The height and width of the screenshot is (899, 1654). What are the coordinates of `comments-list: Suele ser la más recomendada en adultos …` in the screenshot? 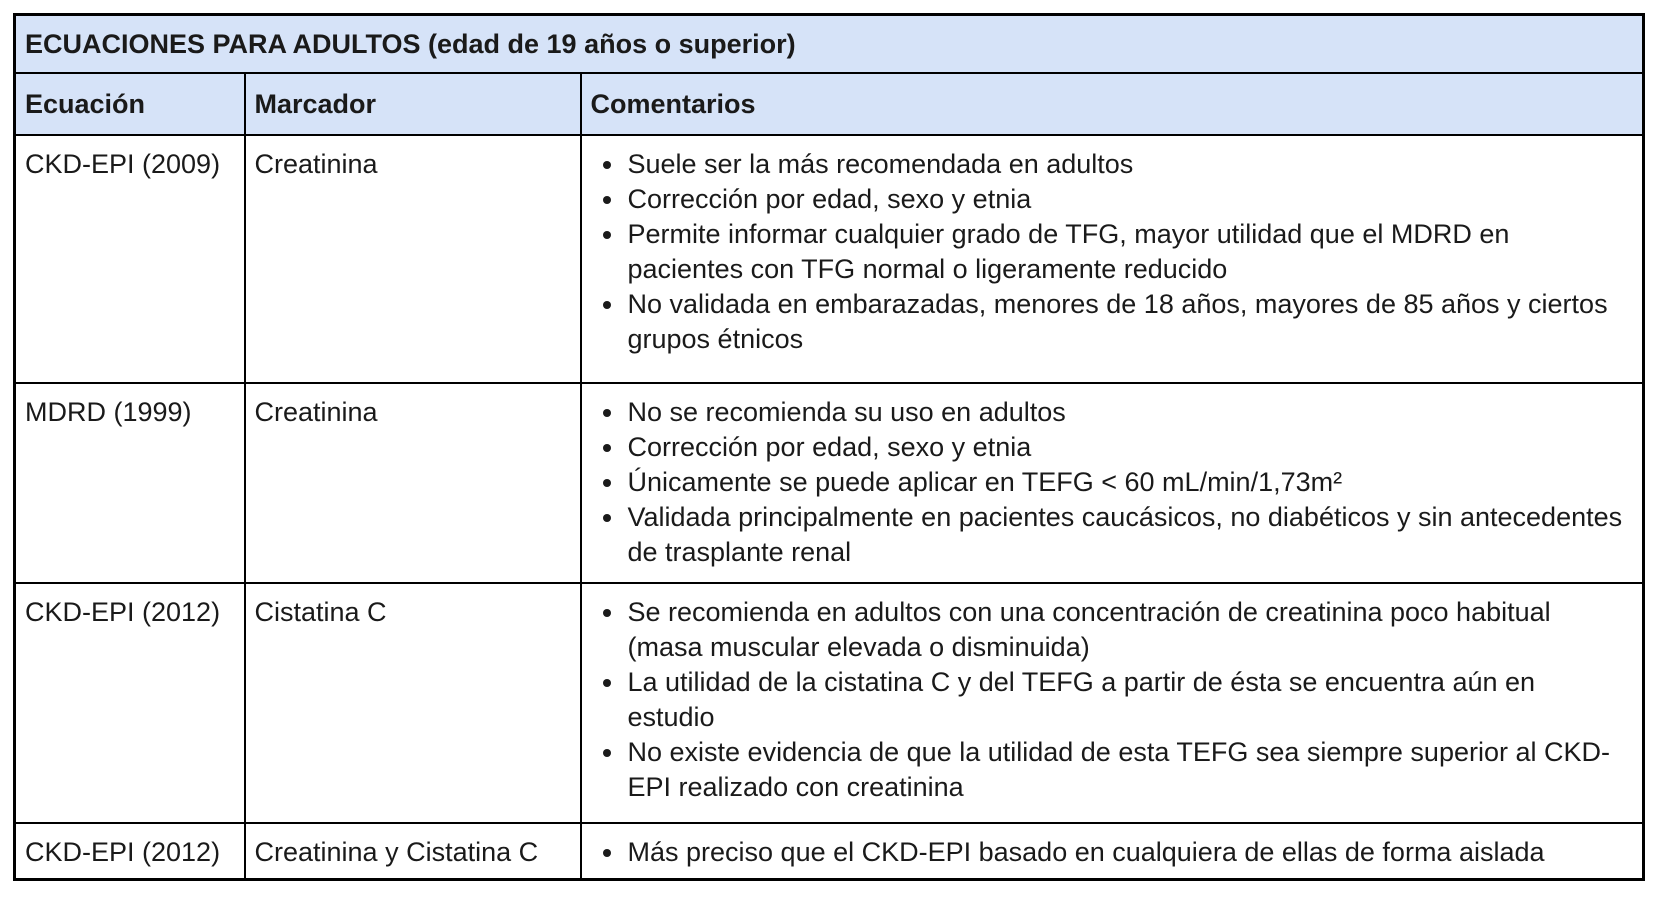 It's located at (1105, 252).